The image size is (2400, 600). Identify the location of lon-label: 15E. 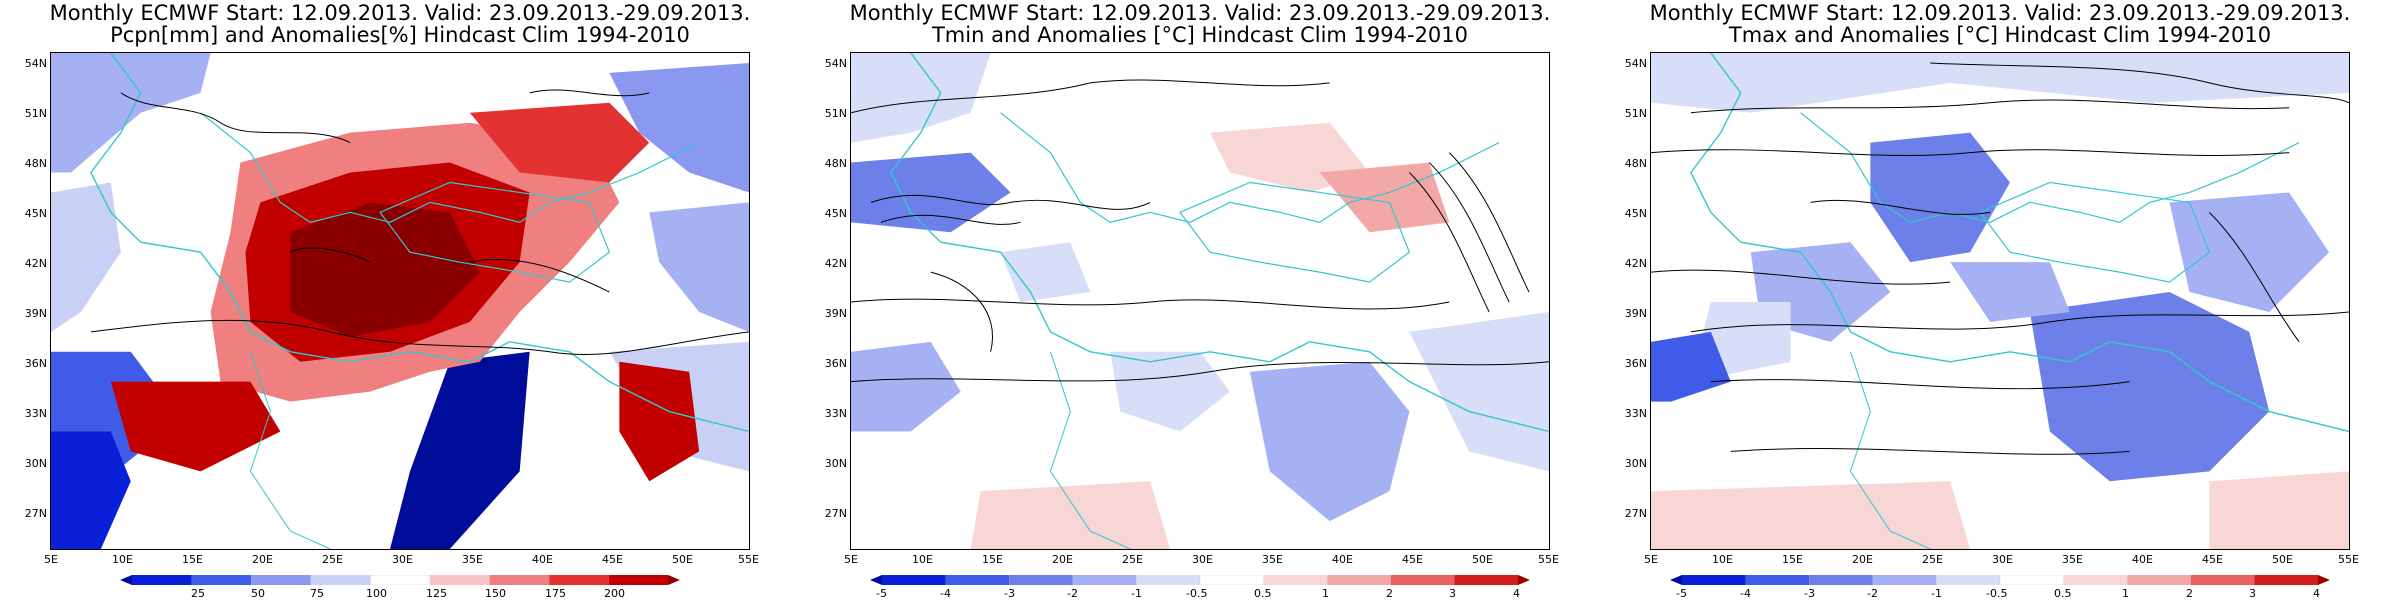
(1792, 559).